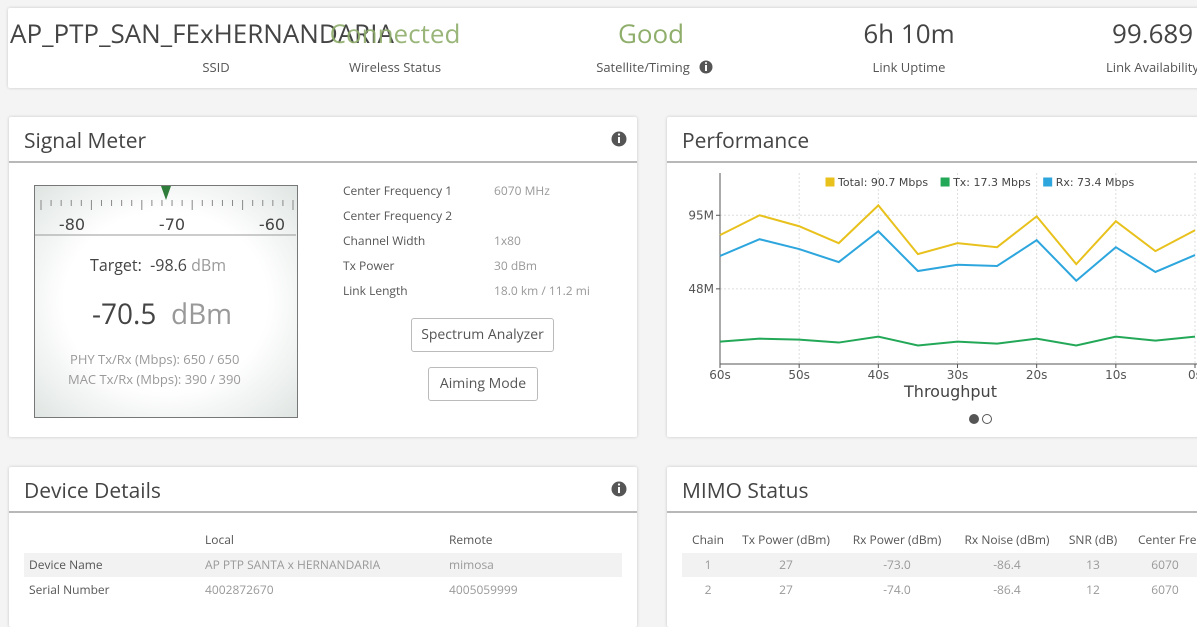 Image resolution: width=1197 pixels, height=627 pixels. Describe the element at coordinates (168, 265) in the screenshot. I see `target-value: -98.6` at that location.